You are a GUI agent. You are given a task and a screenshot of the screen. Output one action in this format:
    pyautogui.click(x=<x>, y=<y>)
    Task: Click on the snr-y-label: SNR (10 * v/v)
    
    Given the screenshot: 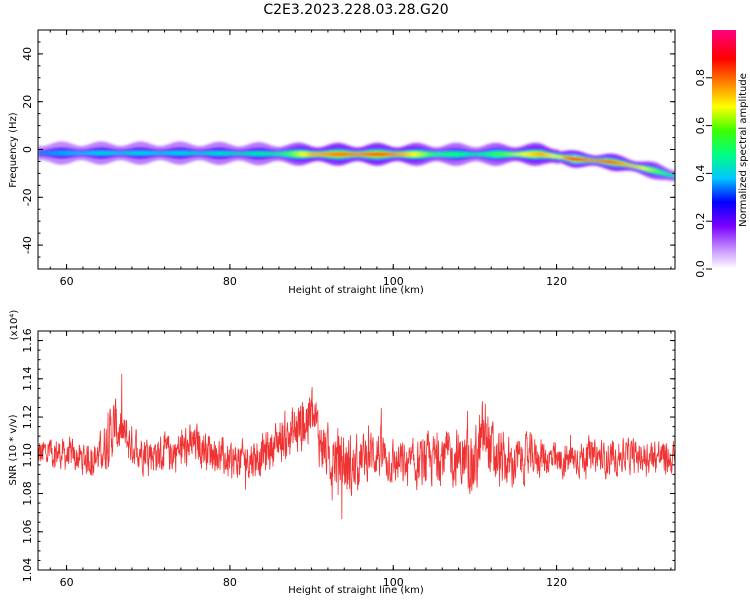 What is the action you would take?
    pyautogui.click(x=13, y=449)
    